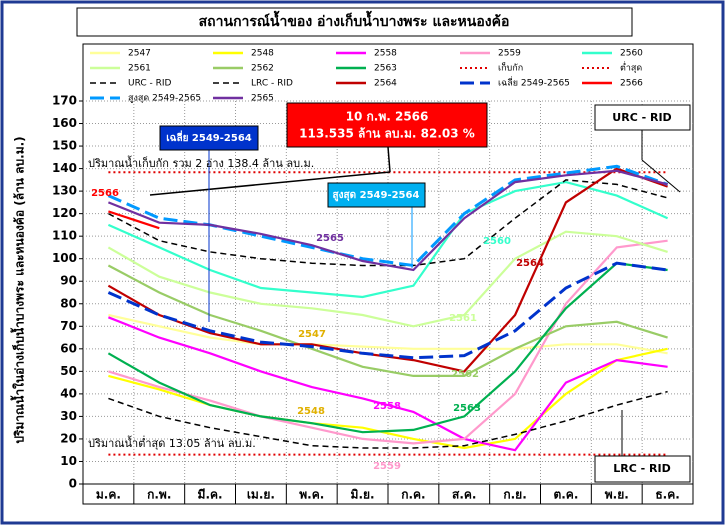  Describe the element at coordinates (68, 416) in the screenshot. I see `y-tick-label: 30` at that location.